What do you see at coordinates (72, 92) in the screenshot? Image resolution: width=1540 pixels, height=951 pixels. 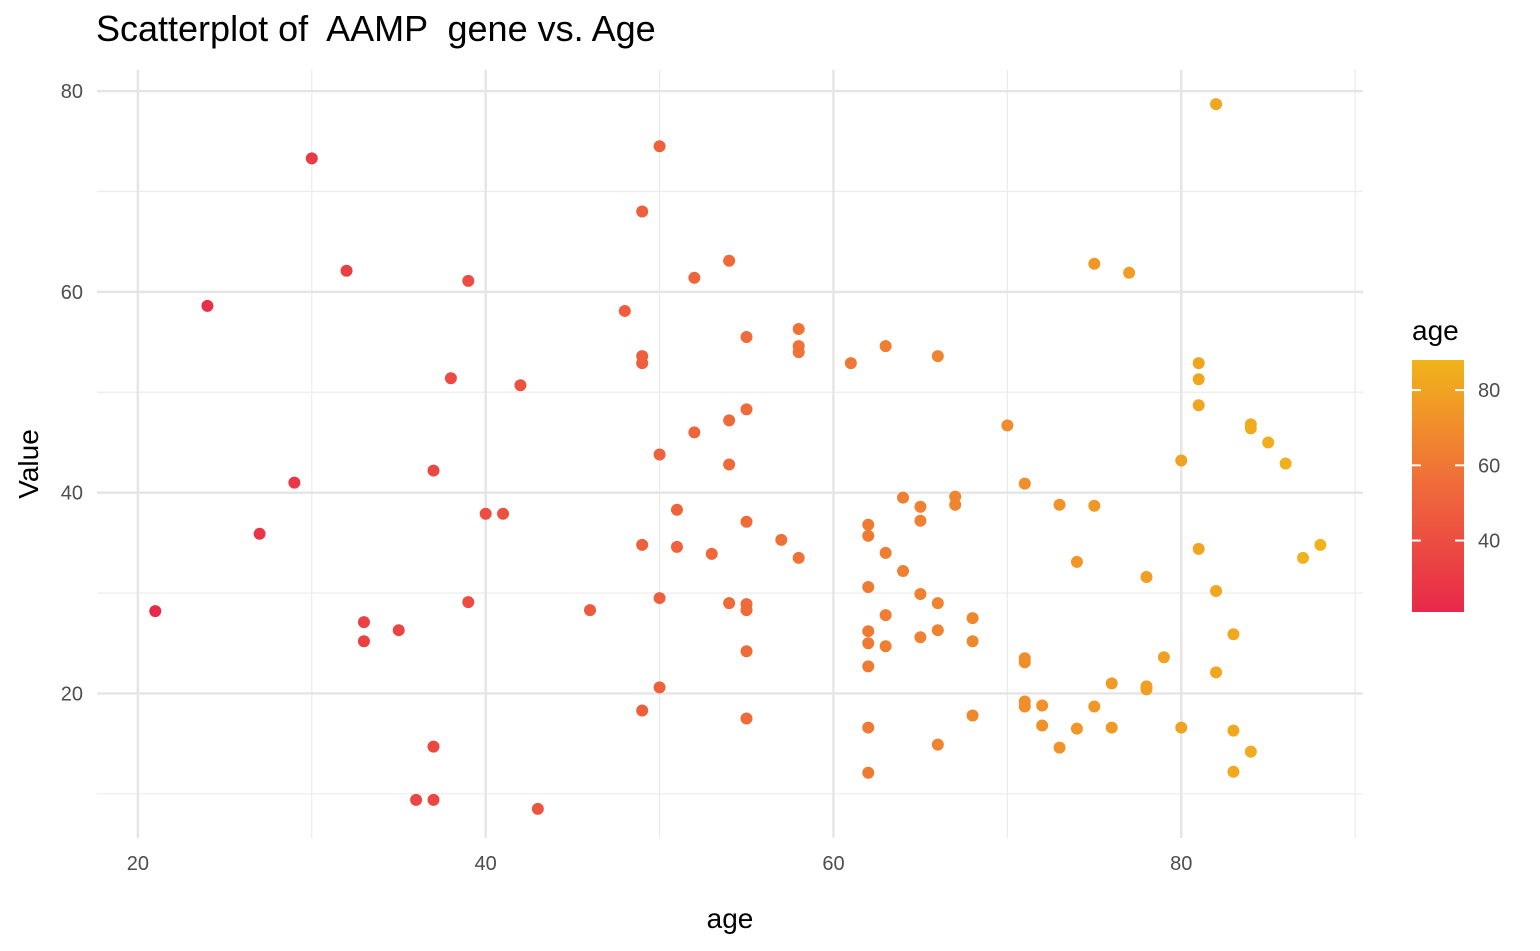 I see `y-tick-label: 80` at bounding box center [72, 92].